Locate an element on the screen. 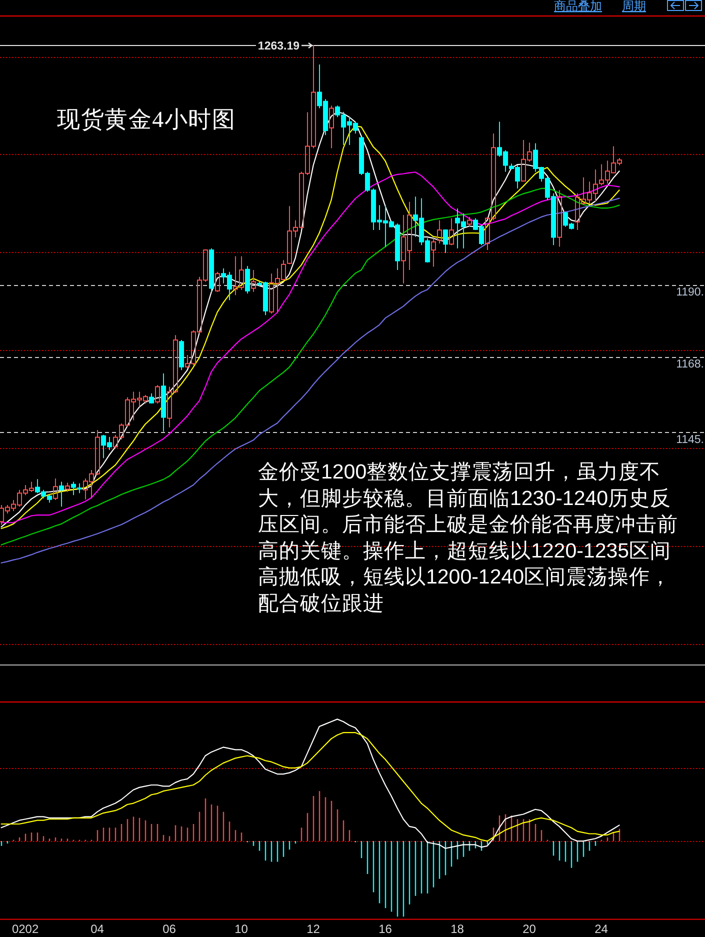 This screenshot has width=705, height=937. text: 现货黄金4小时图 is located at coordinates (146, 119).